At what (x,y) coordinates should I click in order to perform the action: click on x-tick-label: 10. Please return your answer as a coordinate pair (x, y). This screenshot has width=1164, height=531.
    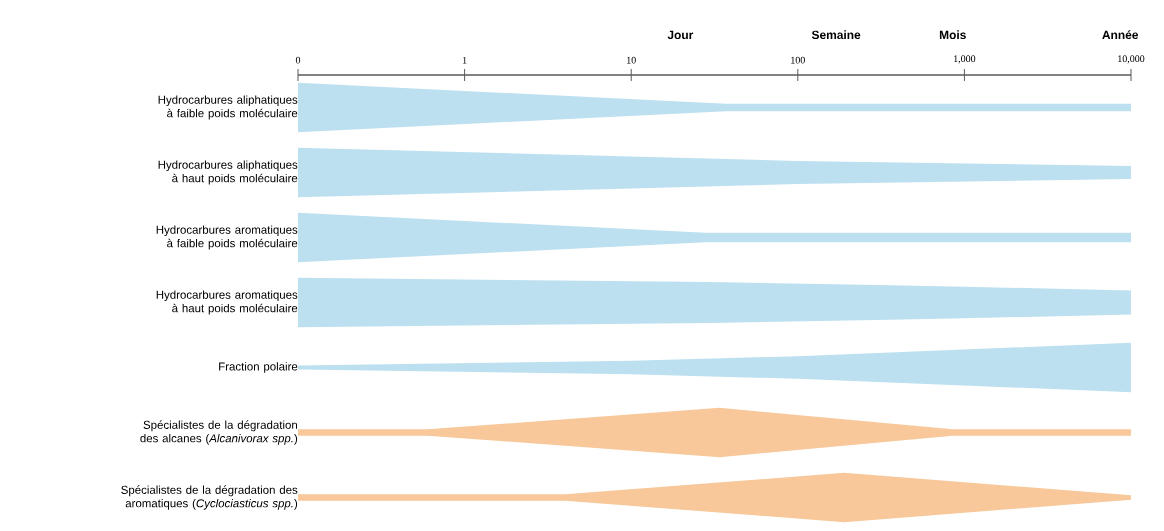
    Looking at the image, I should click on (631, 60).